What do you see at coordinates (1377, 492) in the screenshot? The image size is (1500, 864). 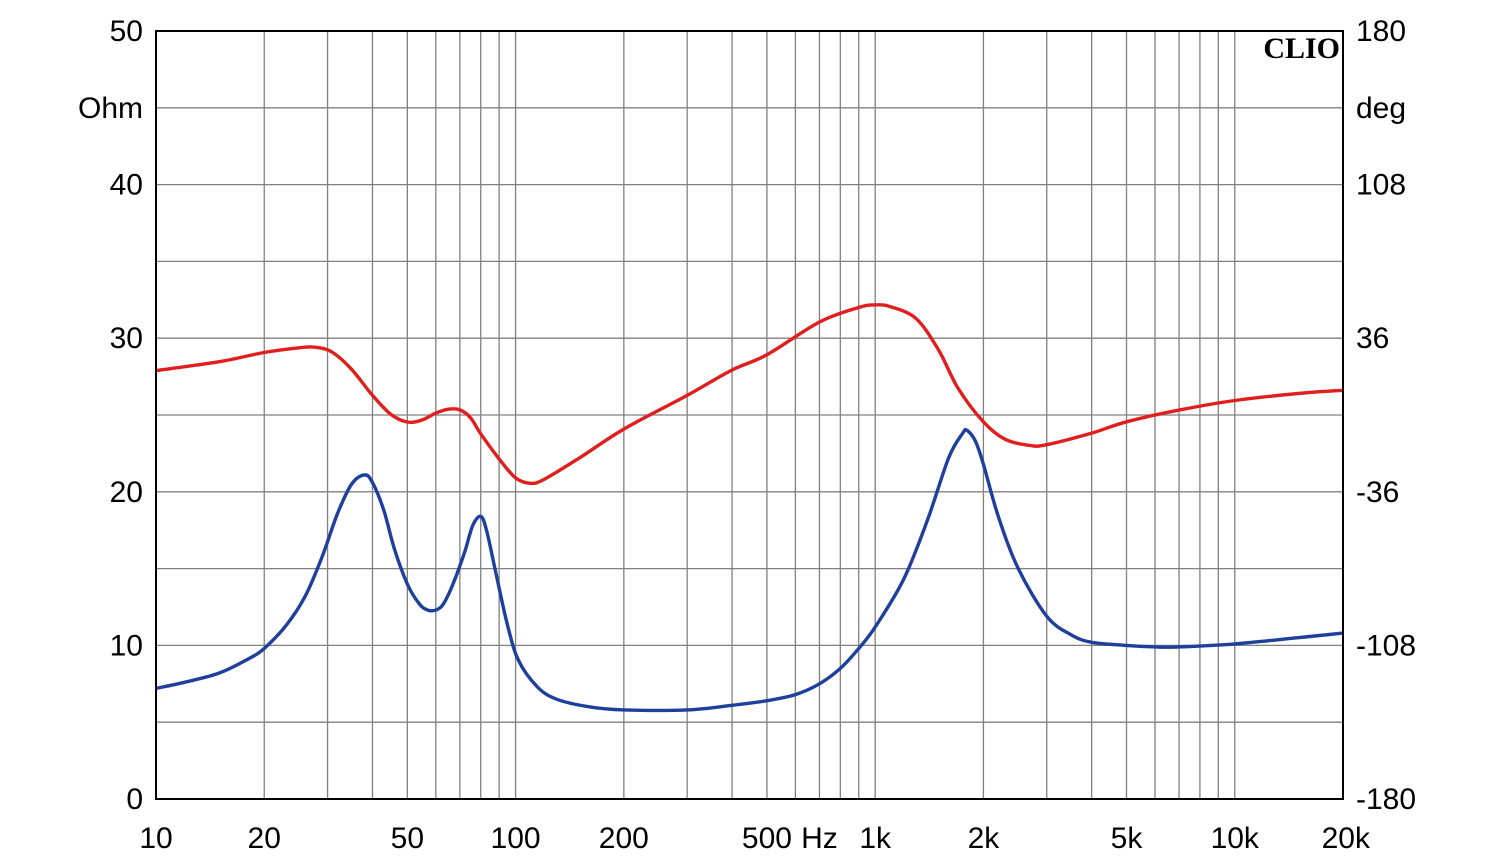 I see `right-tick-label: -36` at bounding box center [1377, 492].